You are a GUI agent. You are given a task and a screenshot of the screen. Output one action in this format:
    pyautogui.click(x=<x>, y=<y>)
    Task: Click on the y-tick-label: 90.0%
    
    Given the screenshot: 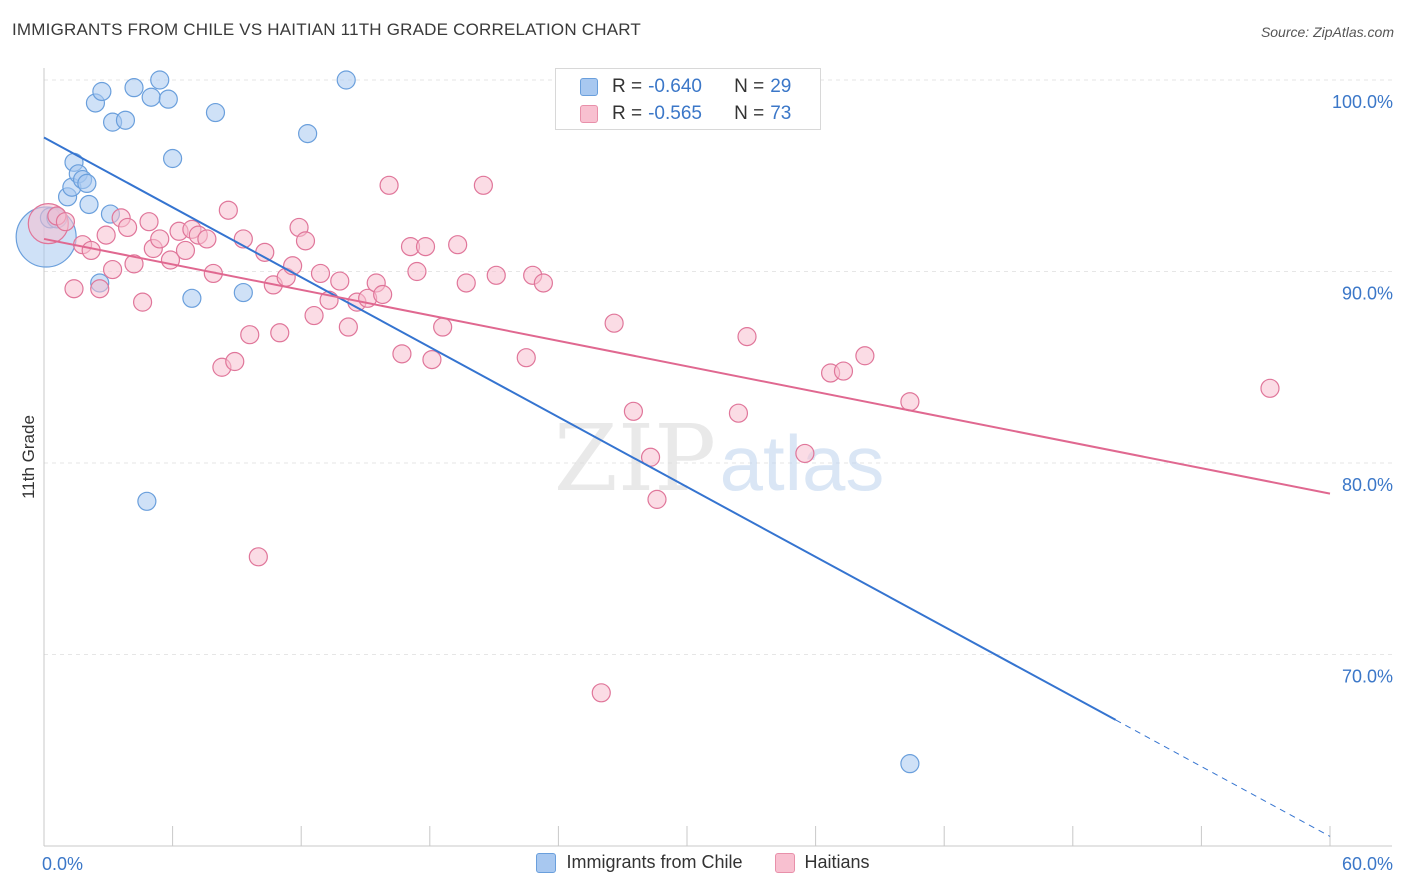 What is the action you would take?
    pyautogui.click(x=1367, y=294)
    